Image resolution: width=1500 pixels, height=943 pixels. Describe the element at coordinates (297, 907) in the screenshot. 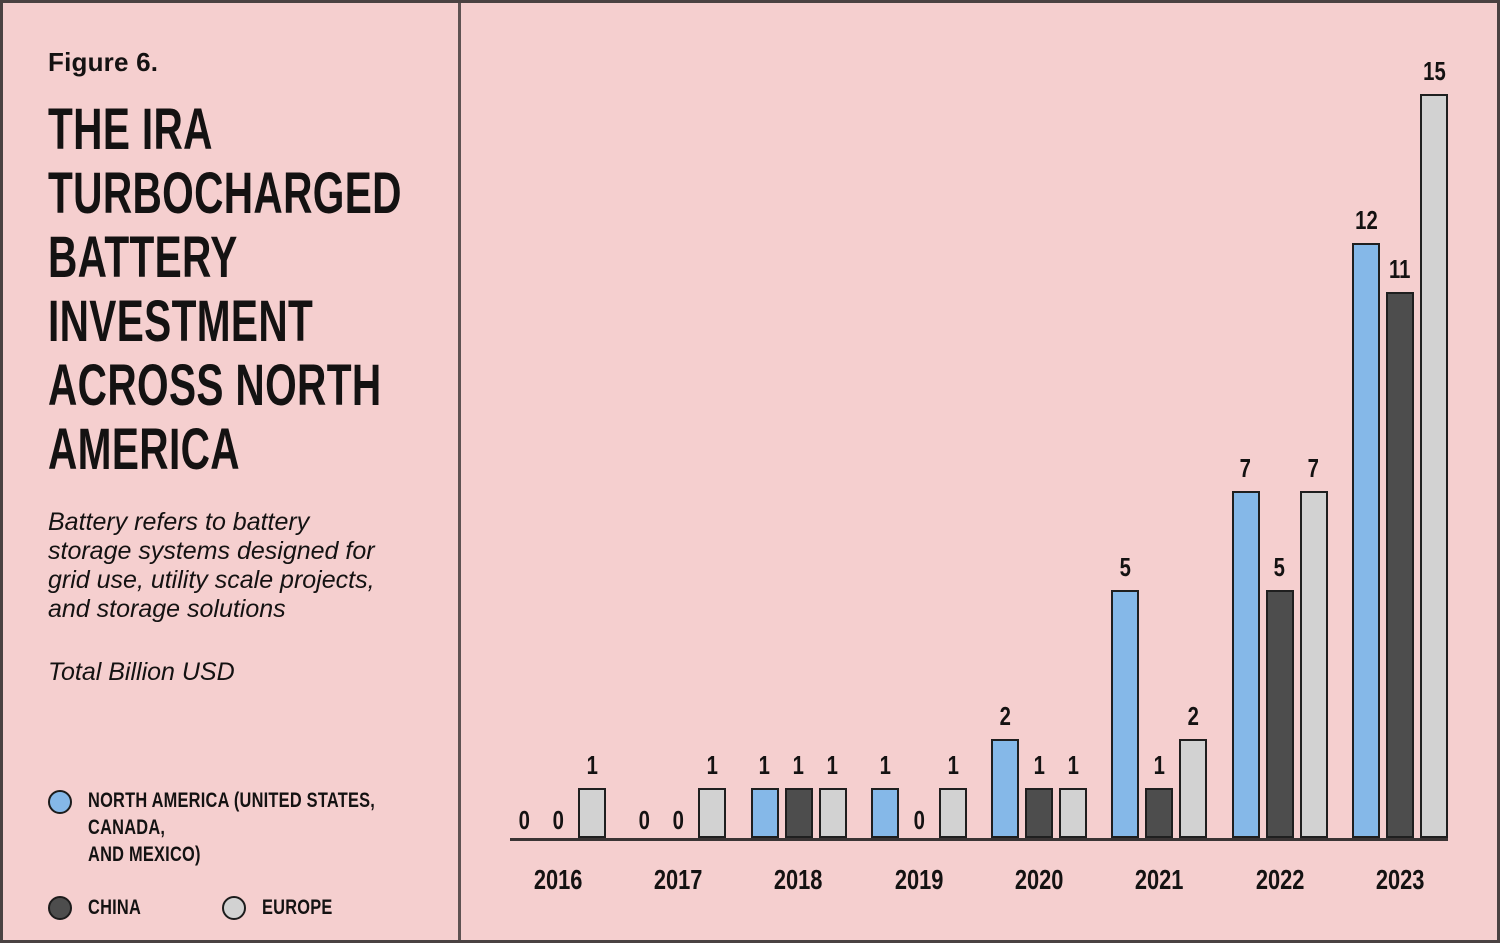

I see `legend-label-europe: EUROPE` at that location.